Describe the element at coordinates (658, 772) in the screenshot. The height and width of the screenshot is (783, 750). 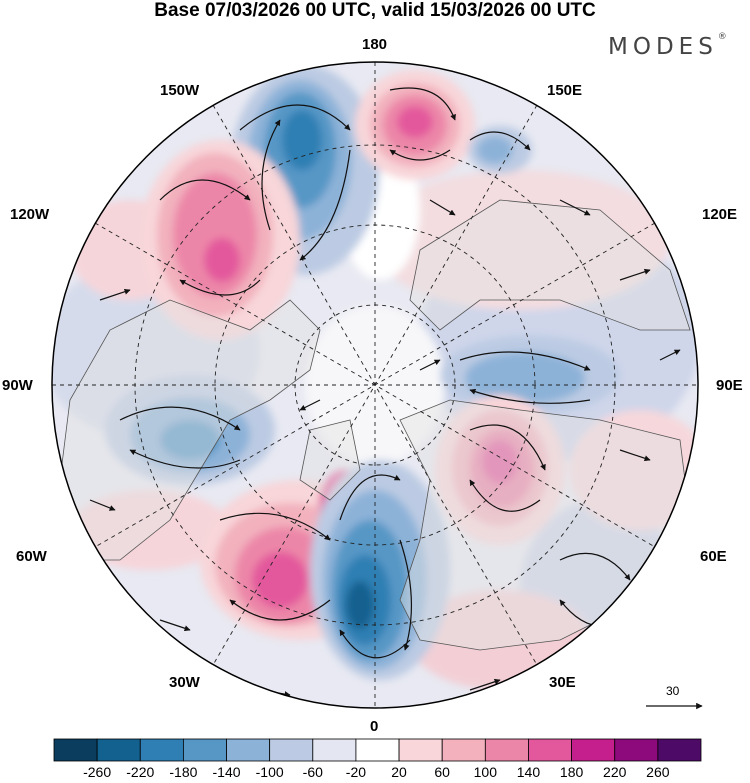
I see `colorbar-label: 260` at that location.